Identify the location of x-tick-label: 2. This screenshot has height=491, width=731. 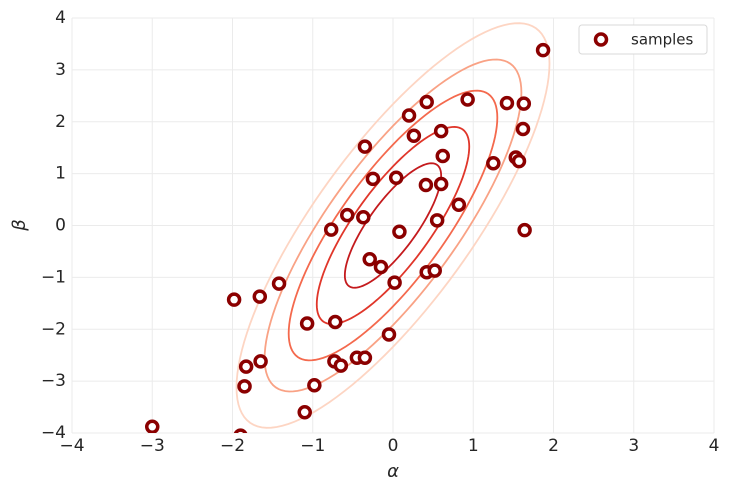
(553, 446).